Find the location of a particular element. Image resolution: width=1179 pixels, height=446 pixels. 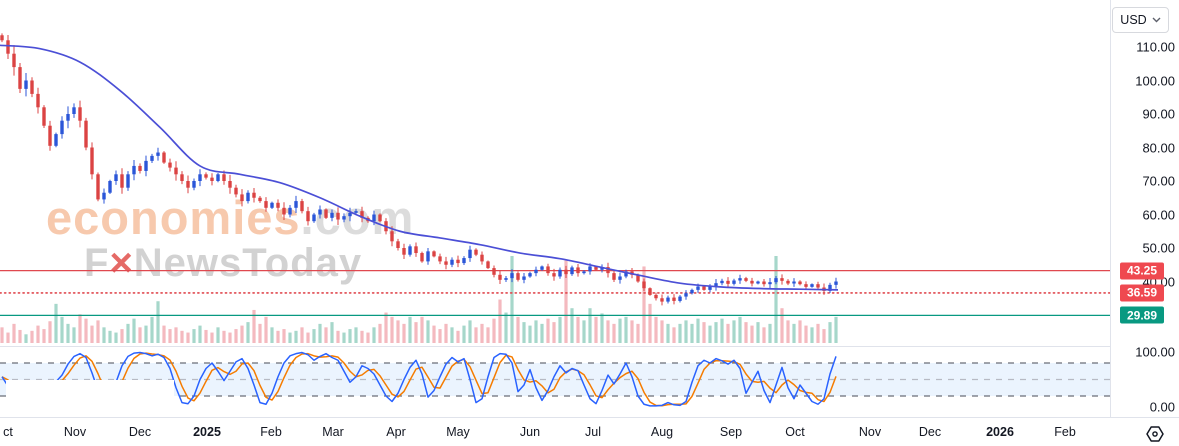

time-axis-label: 2026 is located at coordinates (1000, 432).